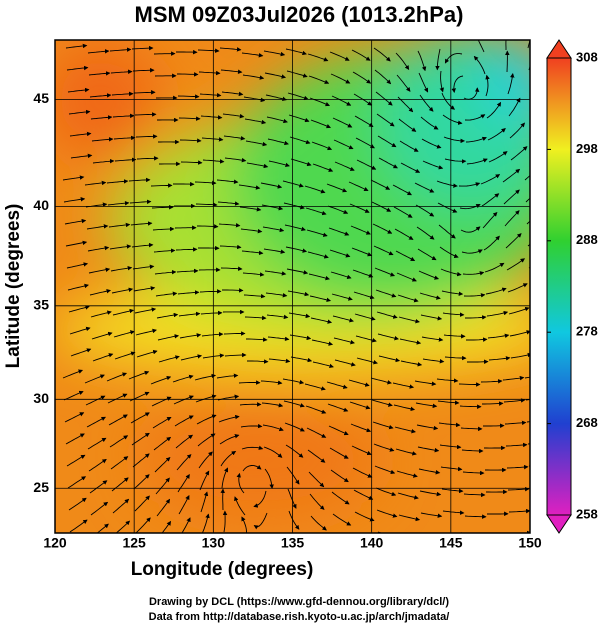 The image size is (599, 625). What do you see at coordinates (451, 543) in the screenshot?
I see `x-tick-label: 145` at bounding box center [451, 543].